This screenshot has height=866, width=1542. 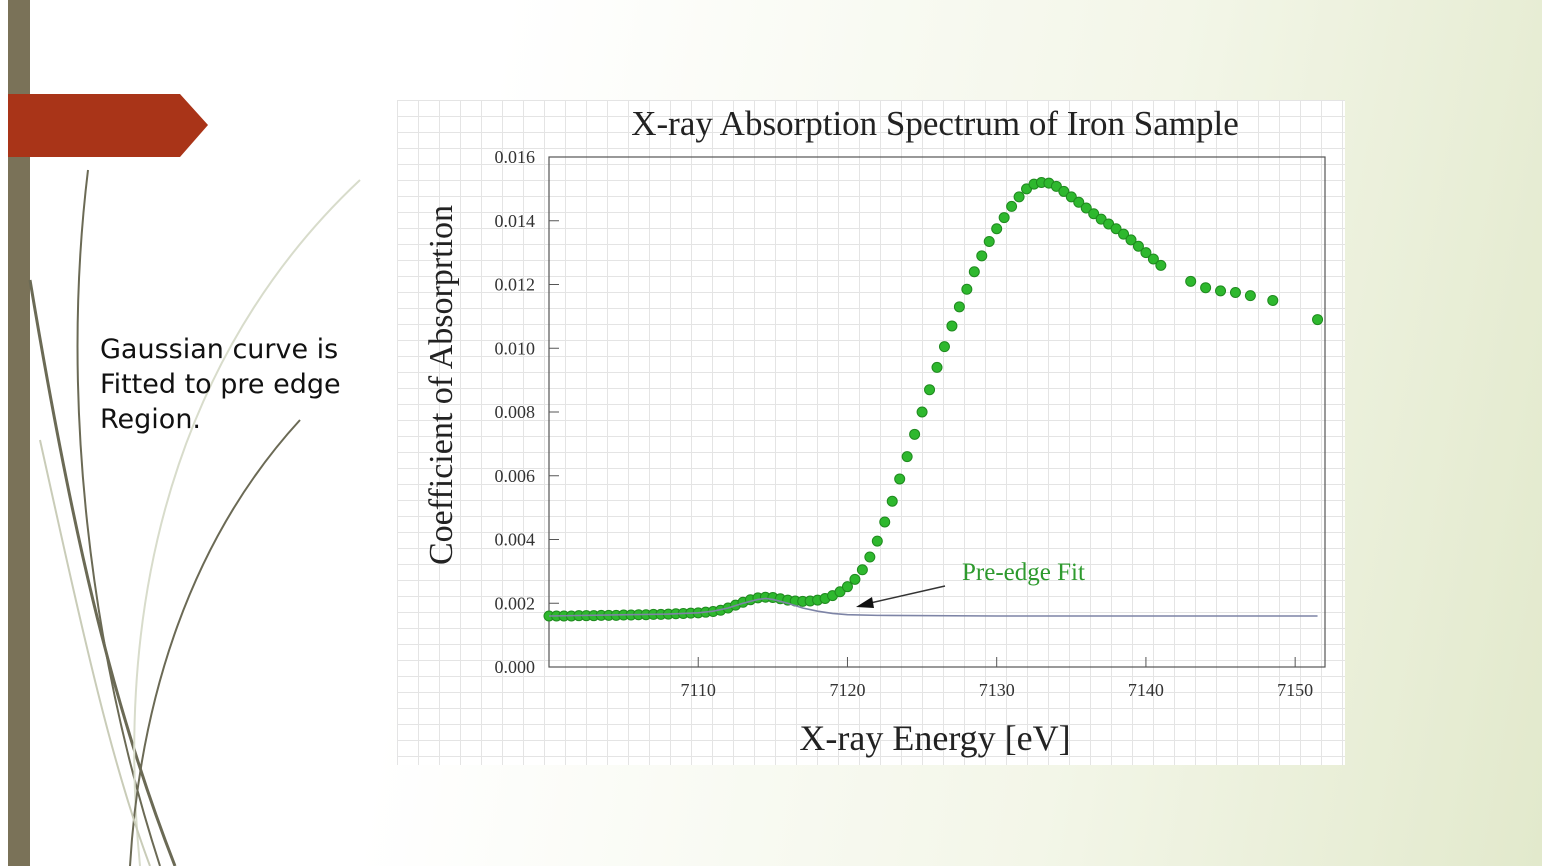 I want to click on text-line: Region., so click(x=151, y=419).